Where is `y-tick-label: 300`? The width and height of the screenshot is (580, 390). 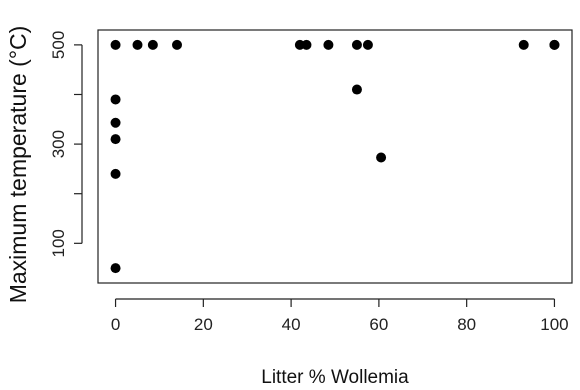
y-tick-label: 300 is located at coordinates (58, 144).